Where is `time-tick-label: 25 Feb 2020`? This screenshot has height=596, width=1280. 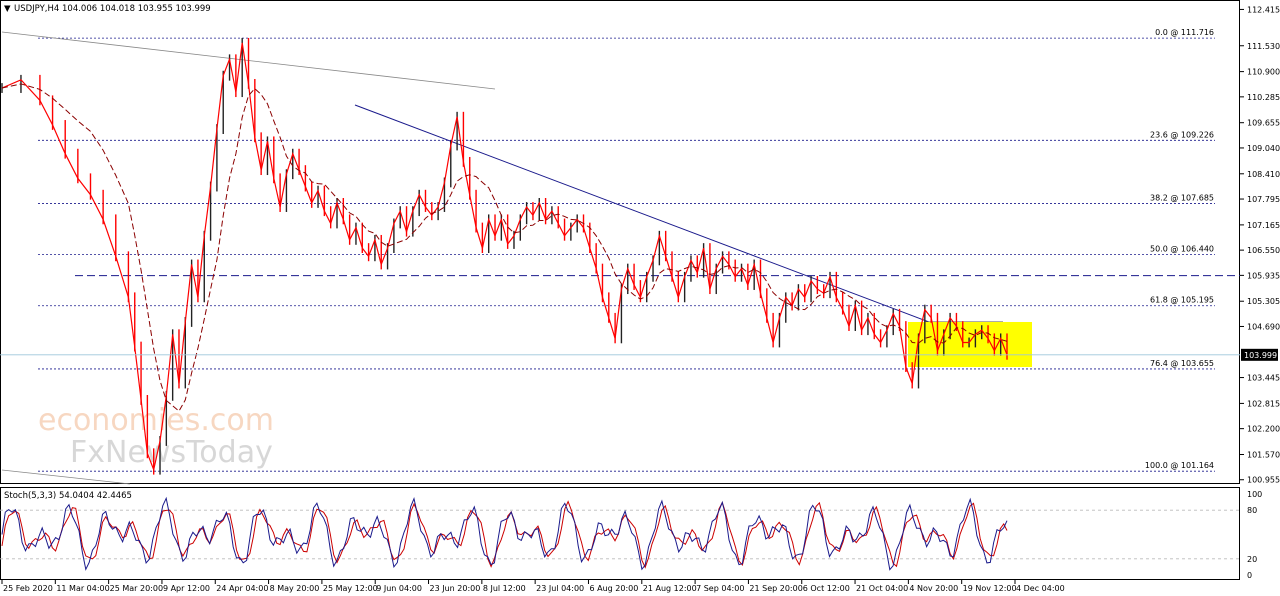
time-tick-label: 25 Feb 2020 is located at coordinates (28, 588).